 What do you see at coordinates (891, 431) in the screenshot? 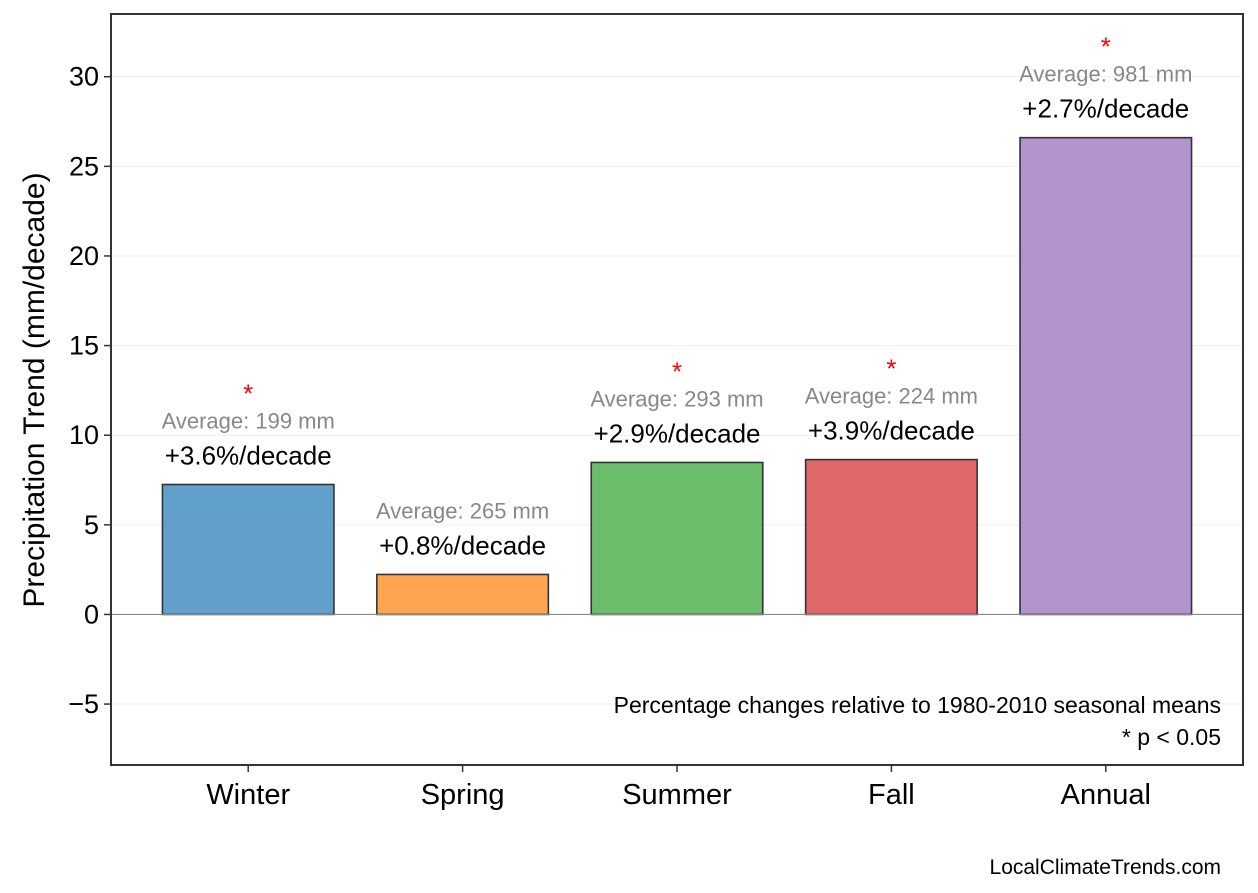
I see `percent-label: +3.9%/decade` at bounding box center [891, 431].